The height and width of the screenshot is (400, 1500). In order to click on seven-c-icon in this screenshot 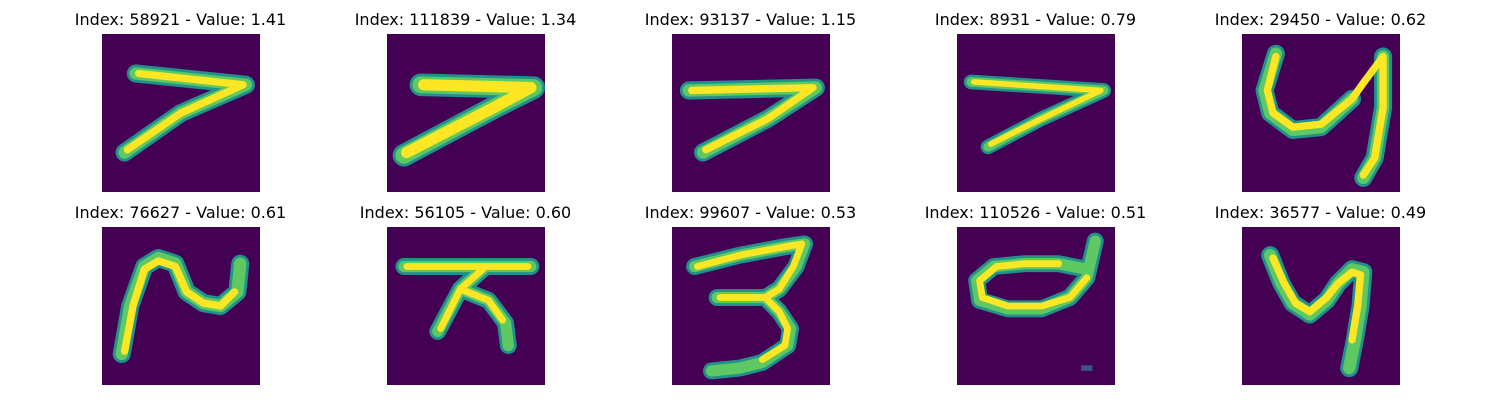, I will do `click(750, 113)`.